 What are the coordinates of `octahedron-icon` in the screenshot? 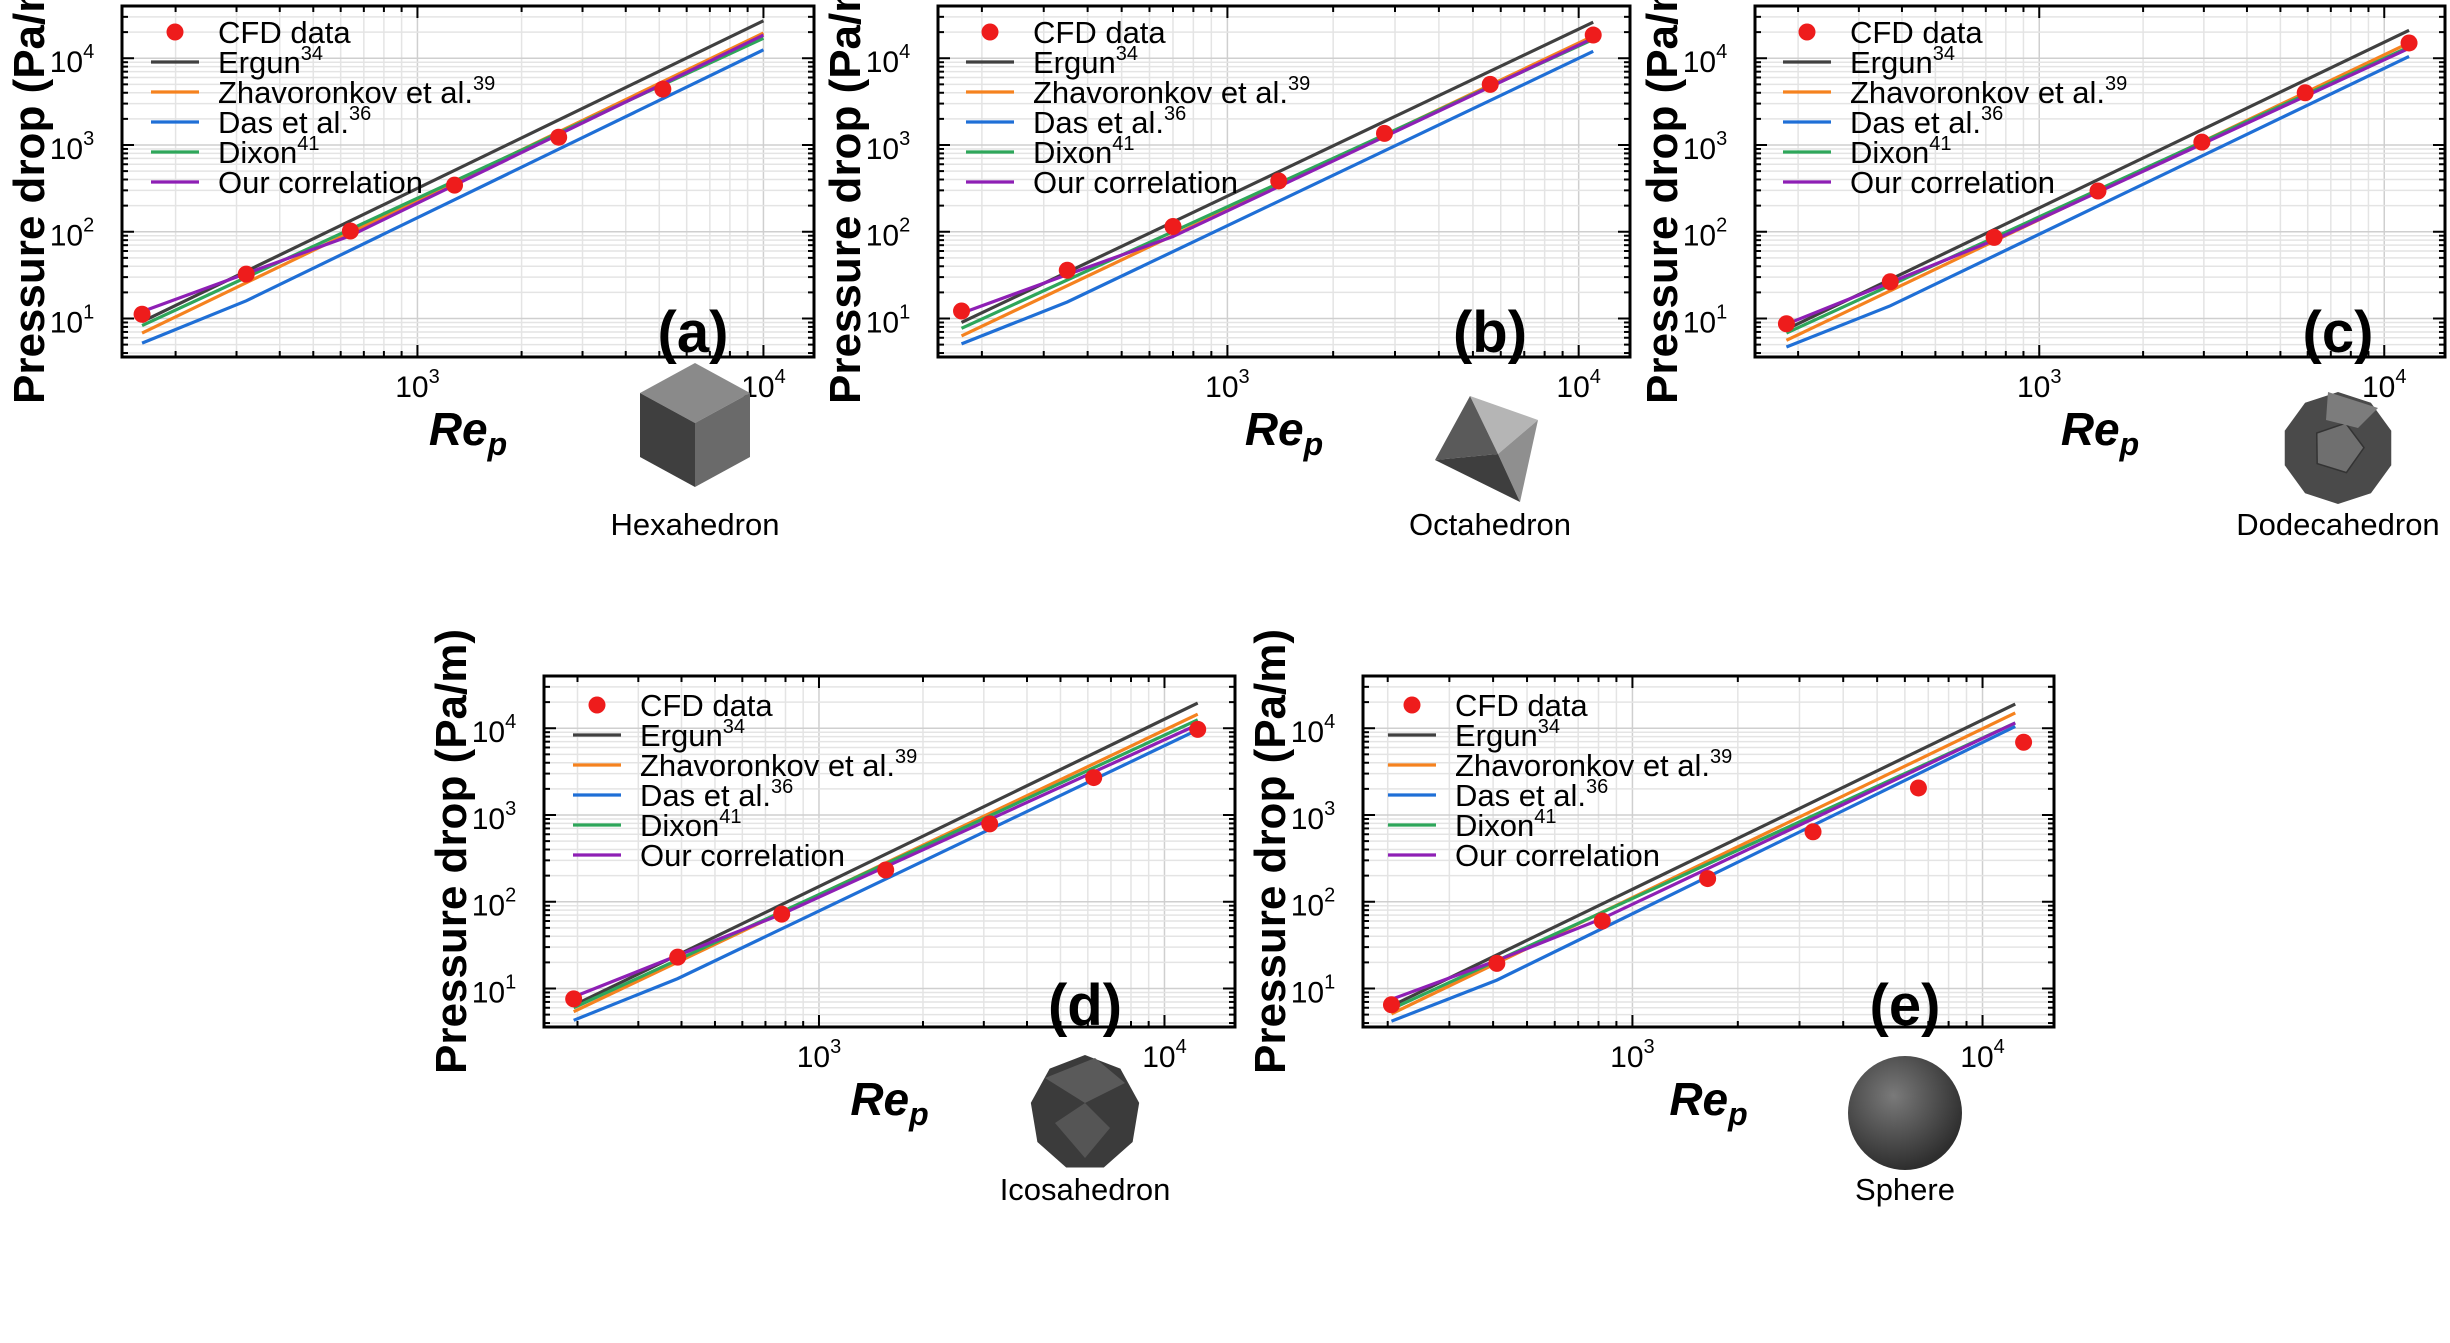 It's located at (1486, 449).